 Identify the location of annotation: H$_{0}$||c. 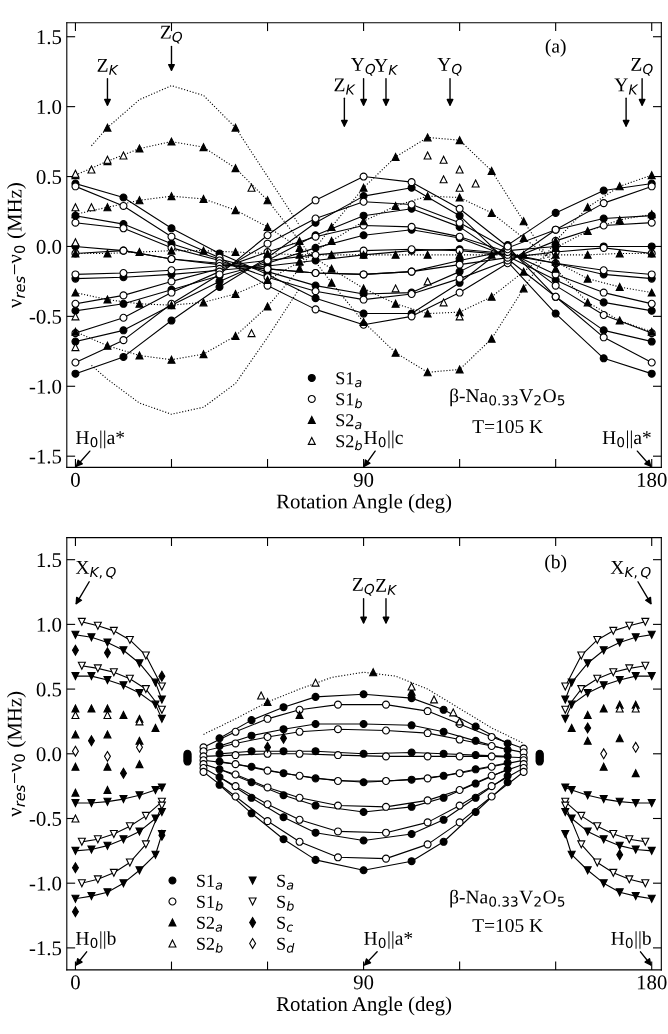
(383, 439).